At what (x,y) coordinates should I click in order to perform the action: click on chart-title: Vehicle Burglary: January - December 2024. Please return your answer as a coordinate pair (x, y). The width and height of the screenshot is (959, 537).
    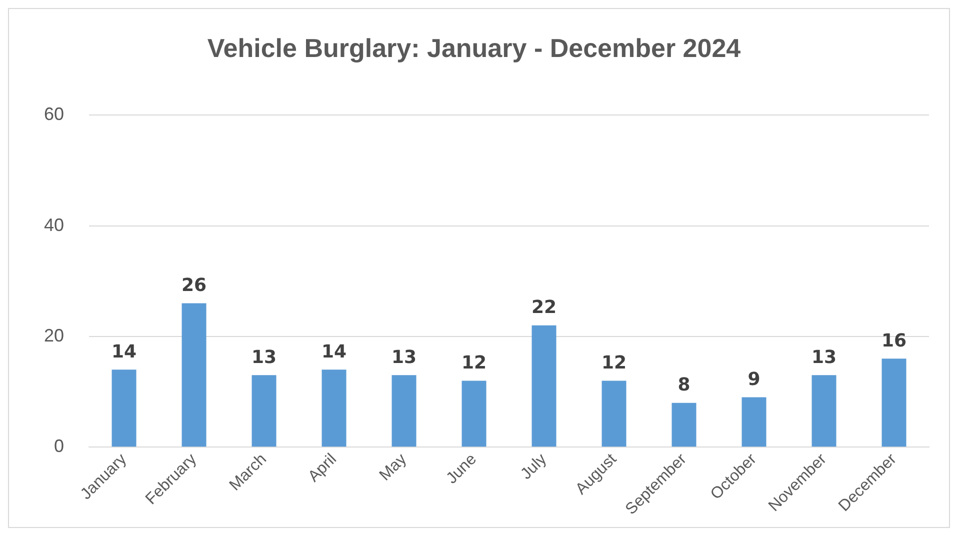
    Looking at the image, I should click on (474, 47).